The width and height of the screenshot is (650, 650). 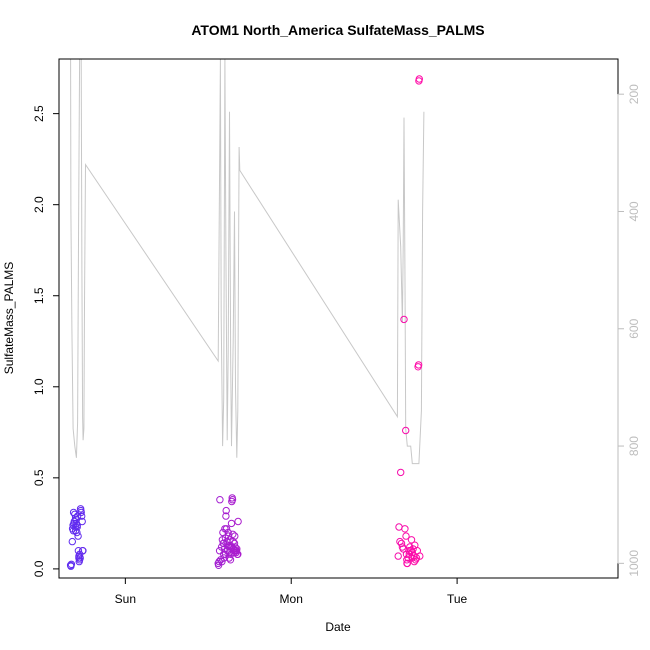 I want to click on x-axis: Sun Mon Tue, so click(x=291, y=592).